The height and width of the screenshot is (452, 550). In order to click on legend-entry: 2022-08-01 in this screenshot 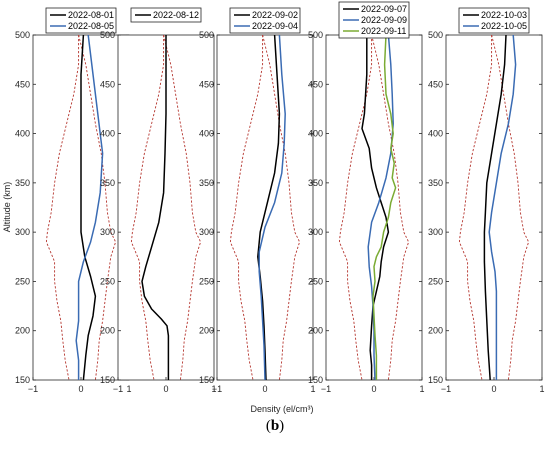, I will do `click(91, 15)`.